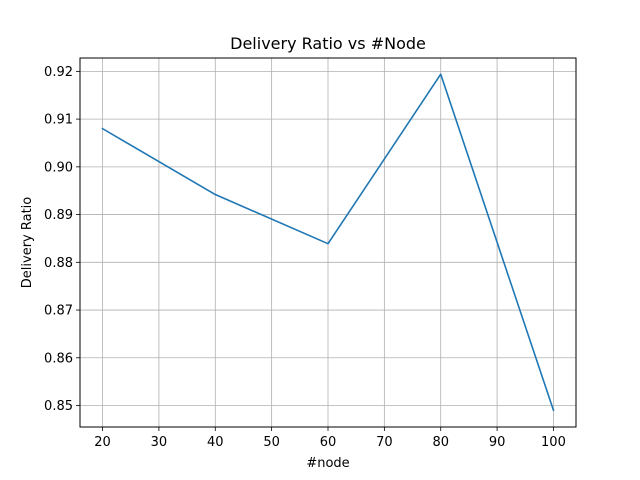  I want to click on y-axis-label: Delivery Ratio, so click(27, 243).